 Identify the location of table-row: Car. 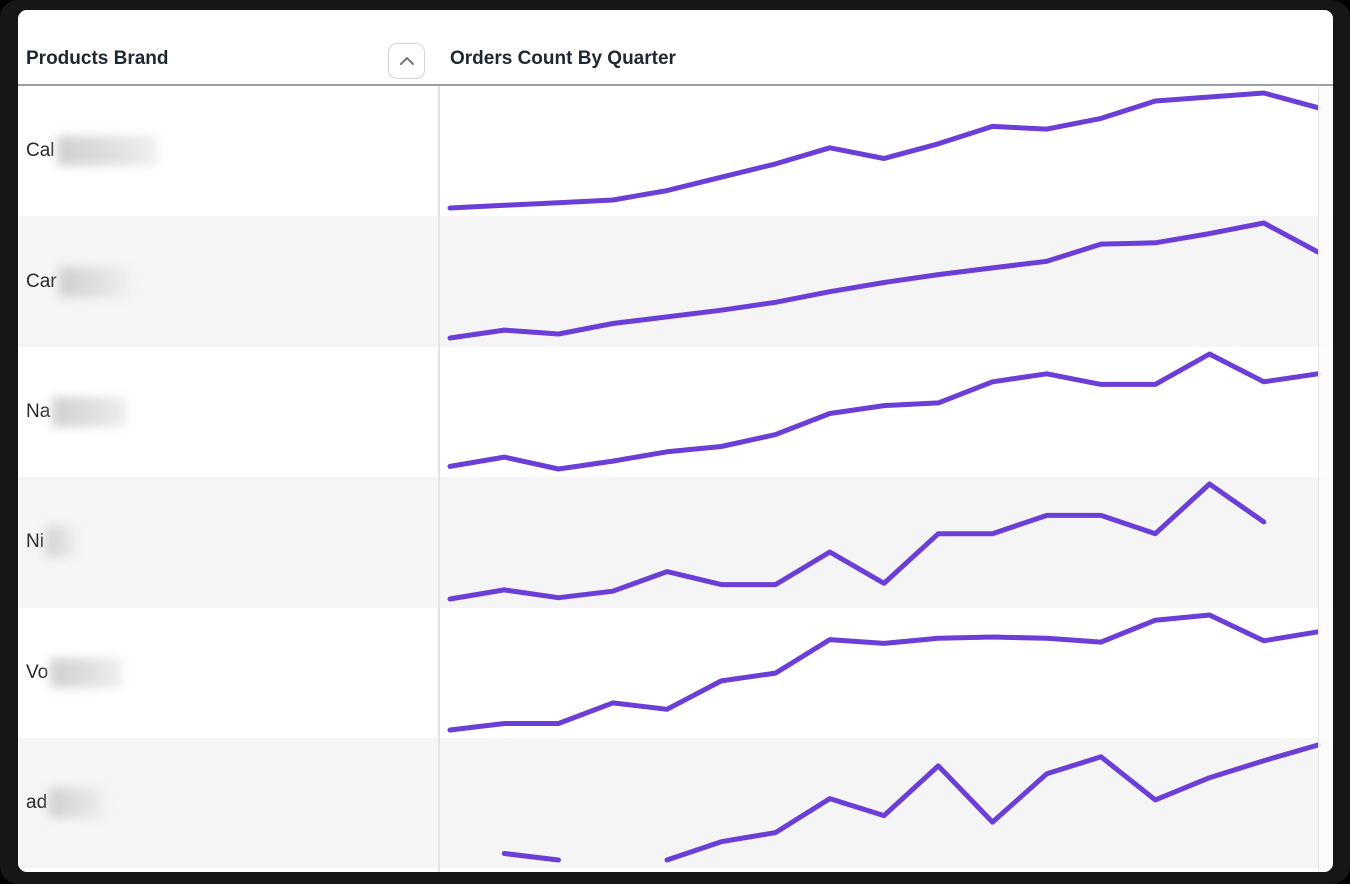
(675, 281).